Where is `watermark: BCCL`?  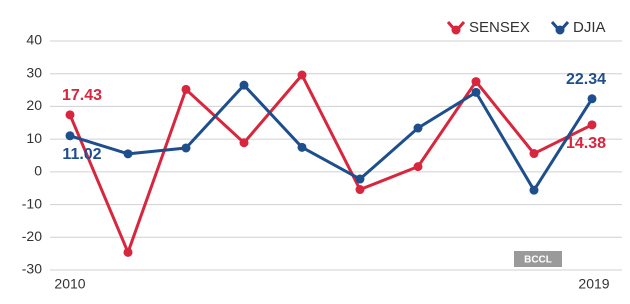
watermark: BCCL is located at coordinates (538, 260).